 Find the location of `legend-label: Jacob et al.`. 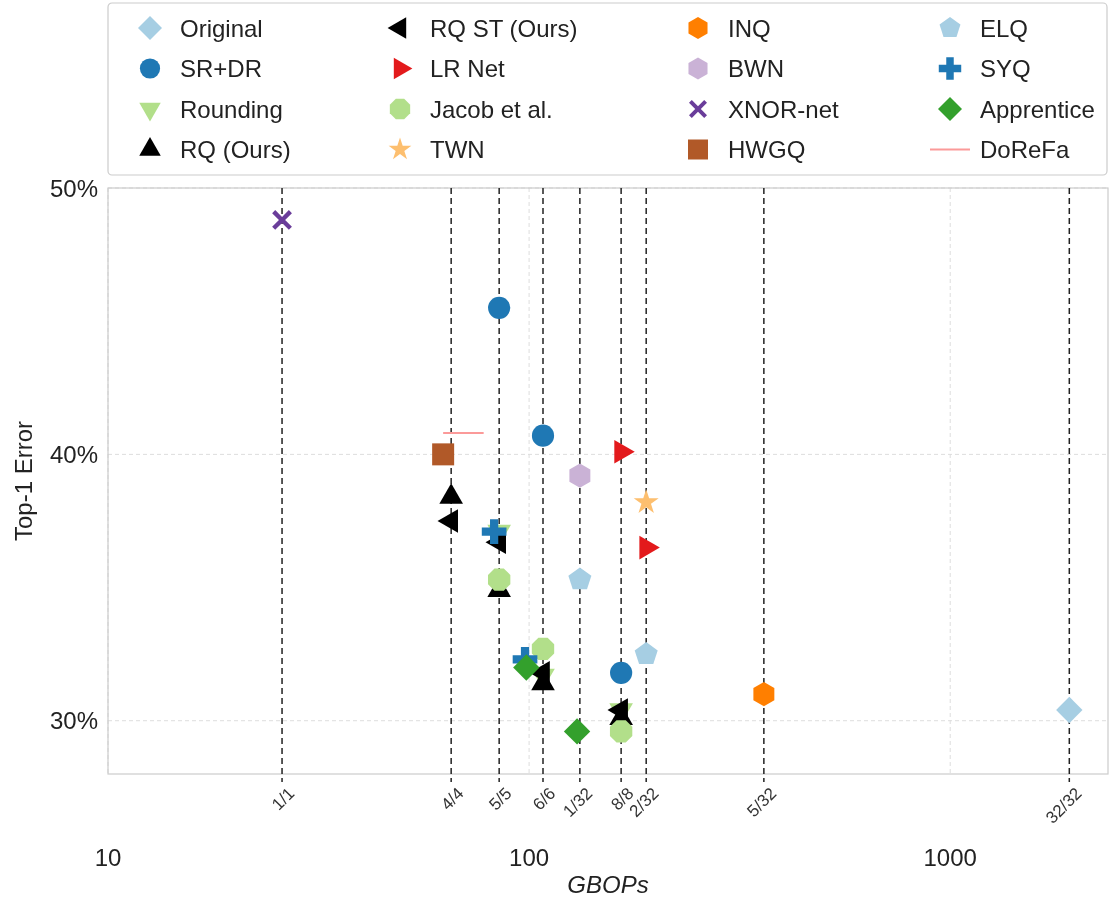

legend-label: Jacob et al. is located at coordinates (491, 109).